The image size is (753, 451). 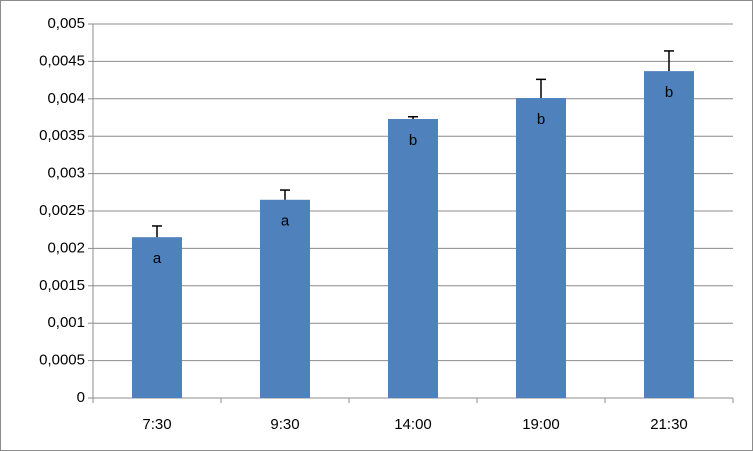 What do you see at coordinates (66, 322) in the screenshot?
I see `y-tick-label: 0,001` at bounding box center [66, 322].